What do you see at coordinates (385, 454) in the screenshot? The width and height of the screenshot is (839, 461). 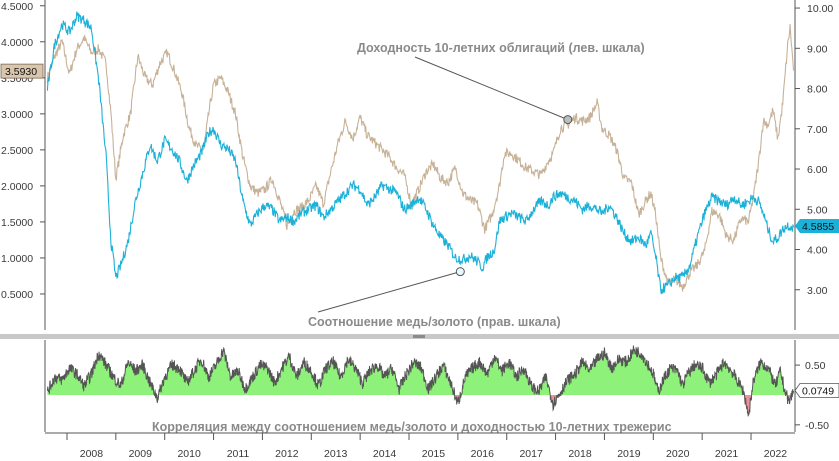 I see `x-tick-label: 2014` at bounding box center [385, 454].